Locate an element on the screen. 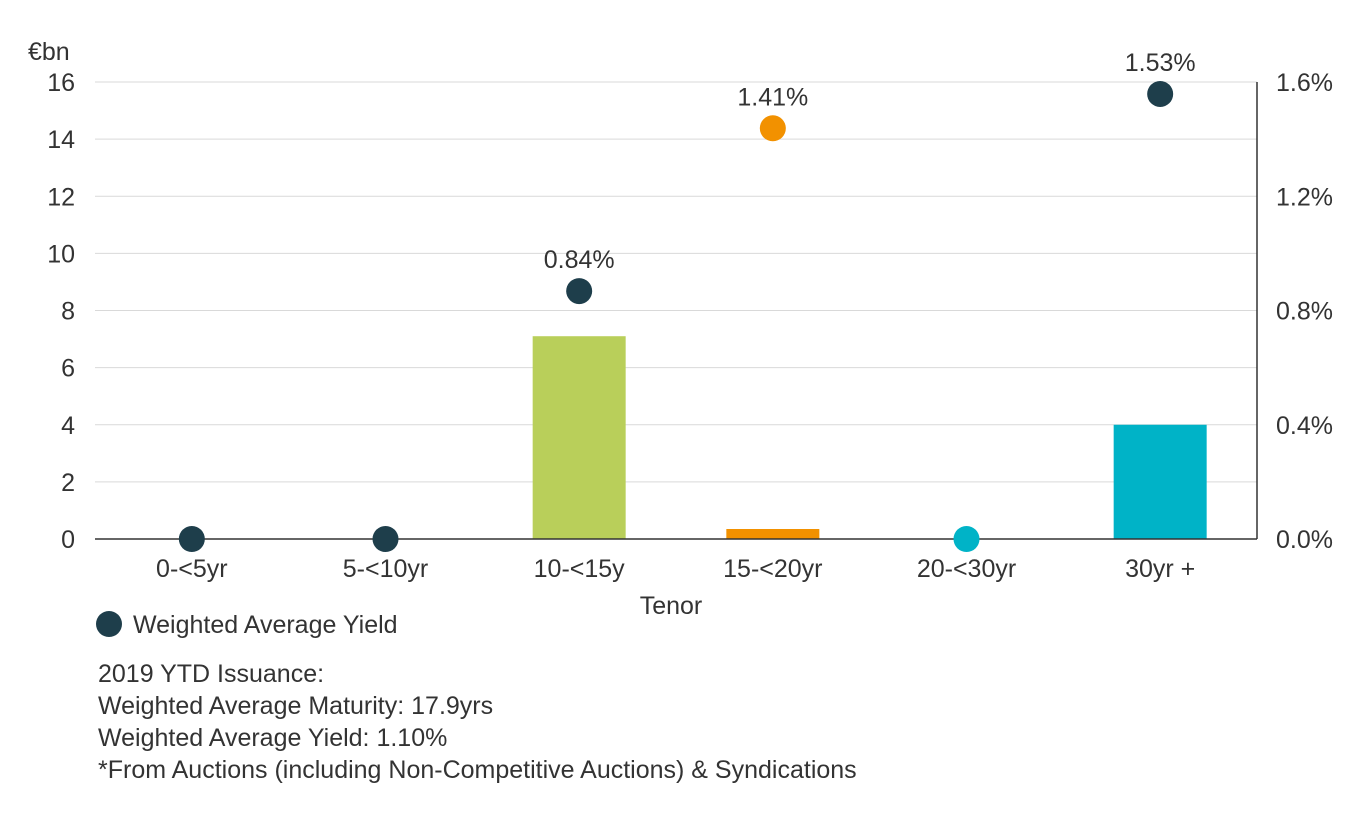 The image size is (1352, 827). yield-data-label: 1.53% is located at coordinates (1160, 63).